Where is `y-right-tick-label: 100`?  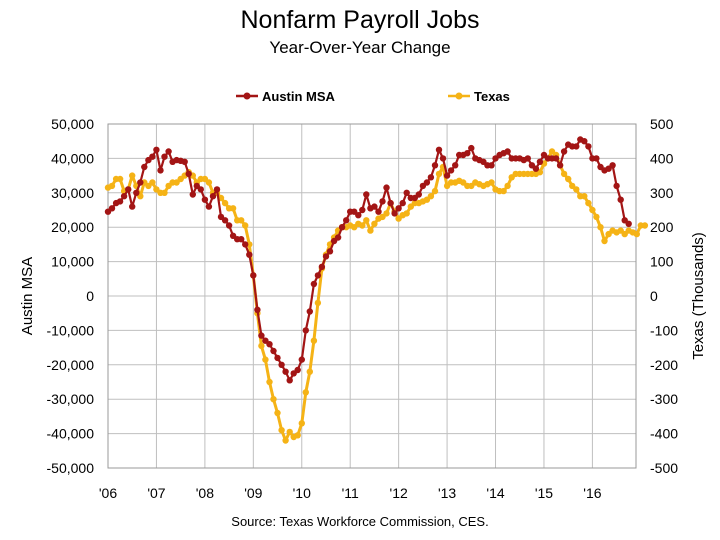 y-right-tick-label: 100 is located at coordinates (662, 262).